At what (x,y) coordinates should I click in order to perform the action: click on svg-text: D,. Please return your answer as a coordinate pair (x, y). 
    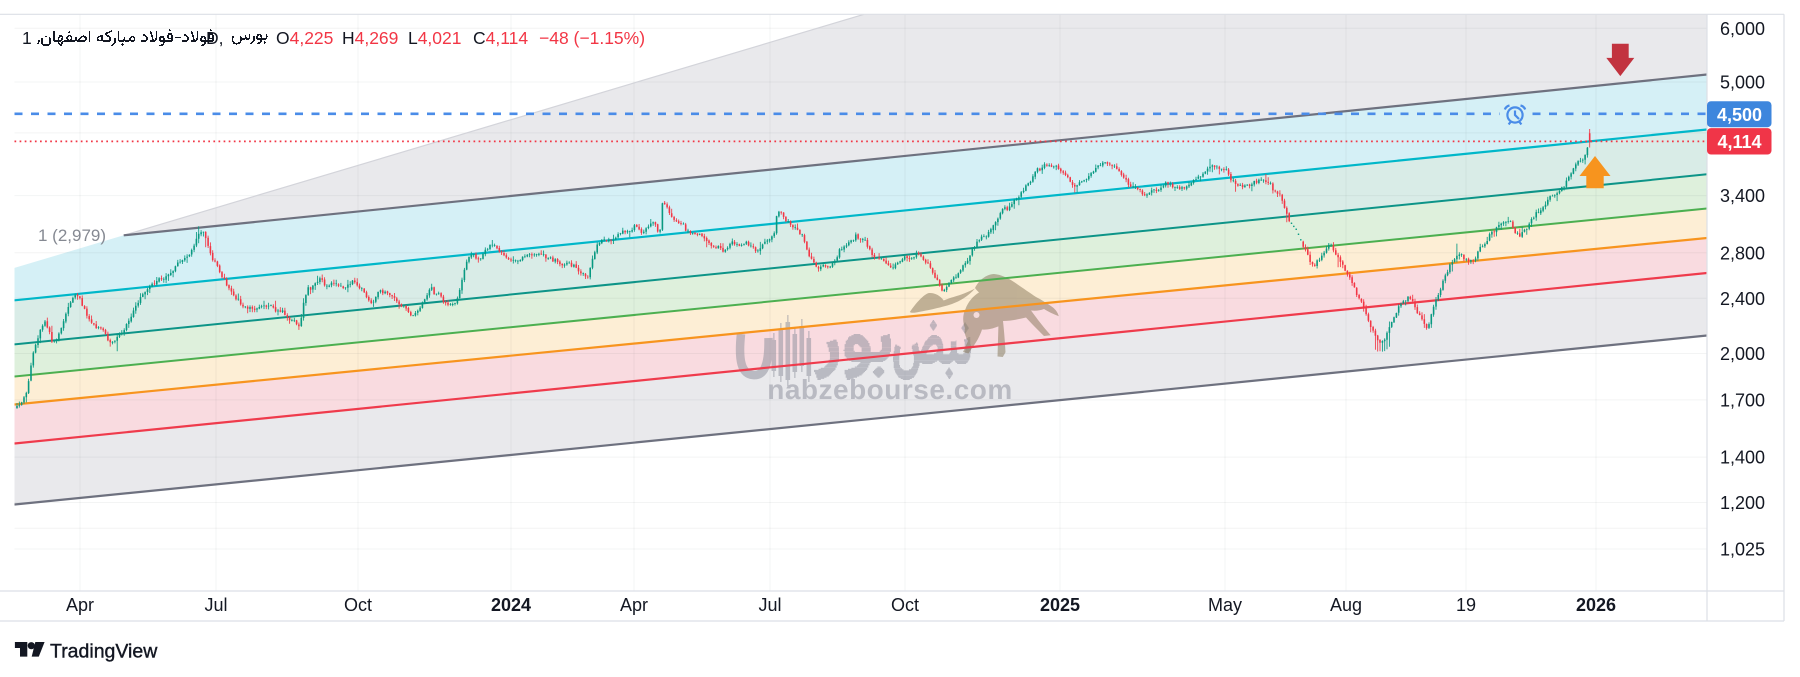
    Looking at the image, I should click on (215, 38).